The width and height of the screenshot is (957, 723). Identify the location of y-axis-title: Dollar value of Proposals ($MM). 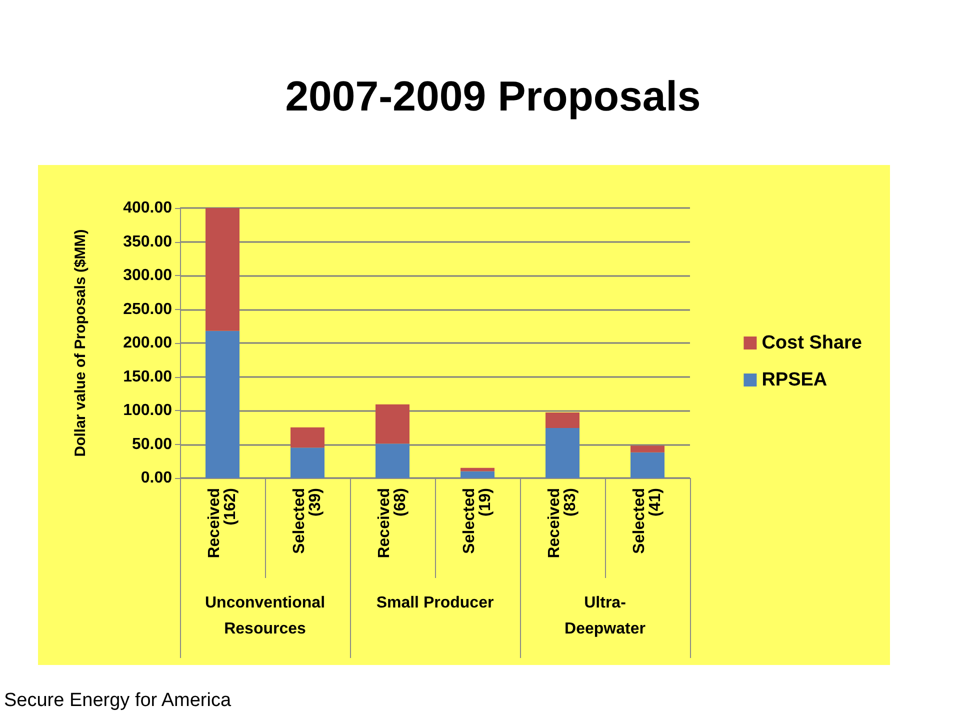
(80, 343).